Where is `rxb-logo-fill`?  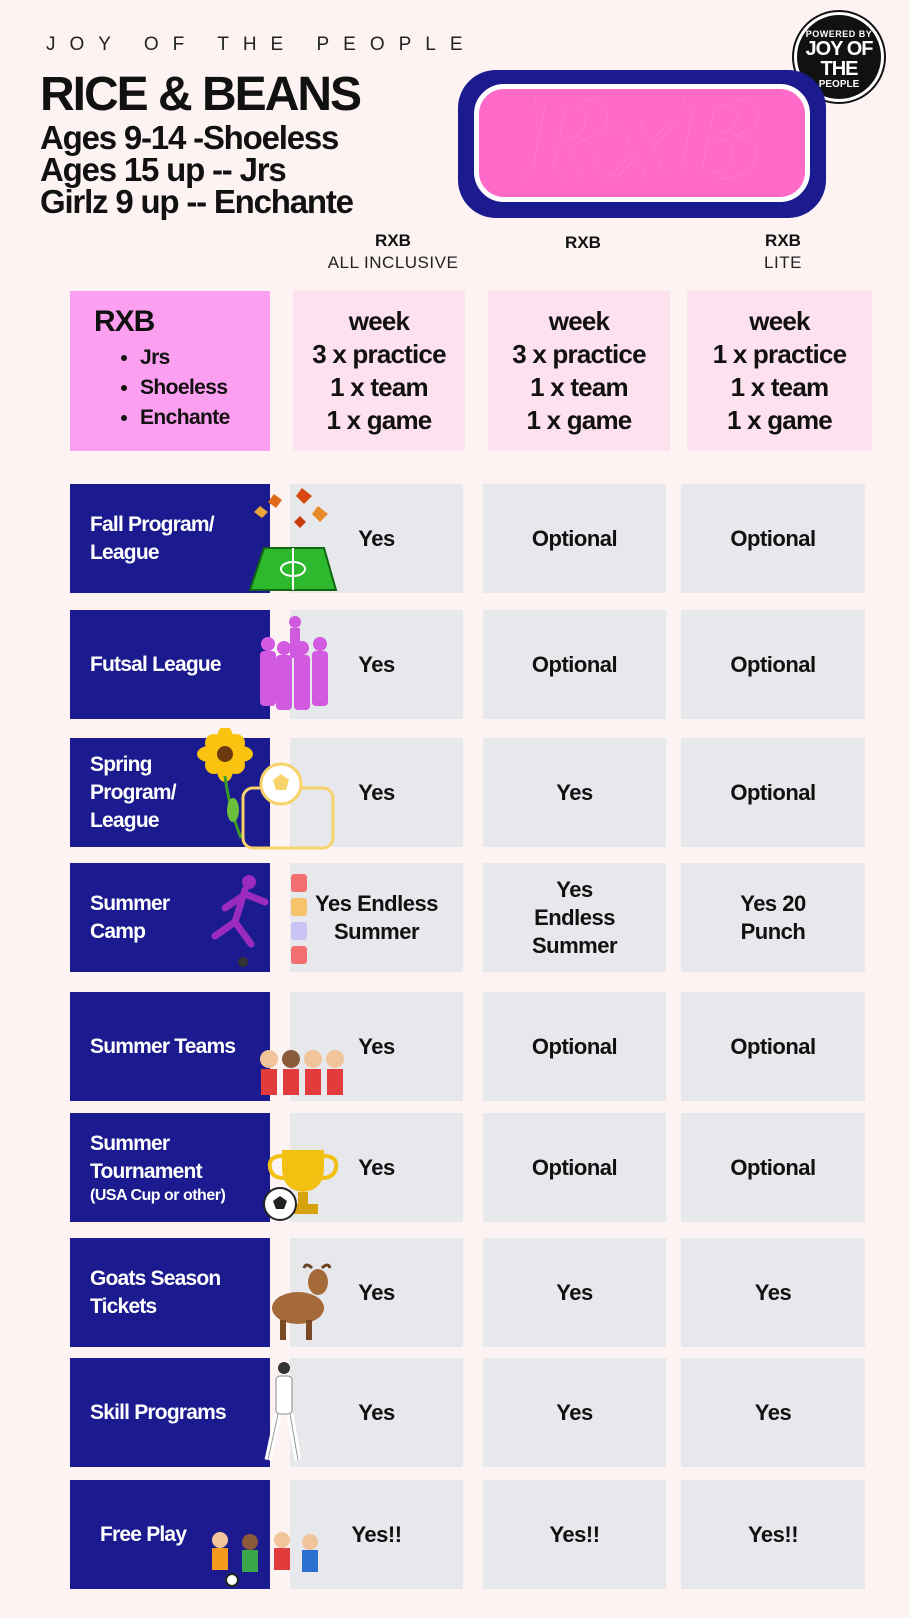
rxb-logo-fill is located at coordinates (642, 143).